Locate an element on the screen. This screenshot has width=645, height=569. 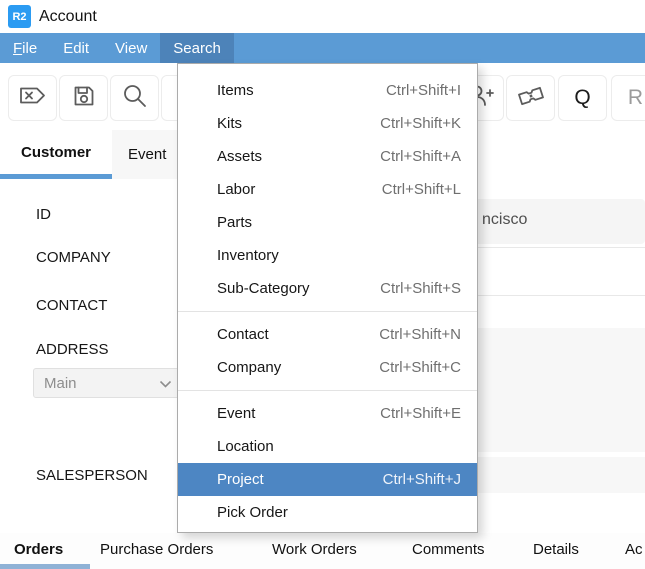
title-bar: R2 Account is located at coordinates (322, 16).